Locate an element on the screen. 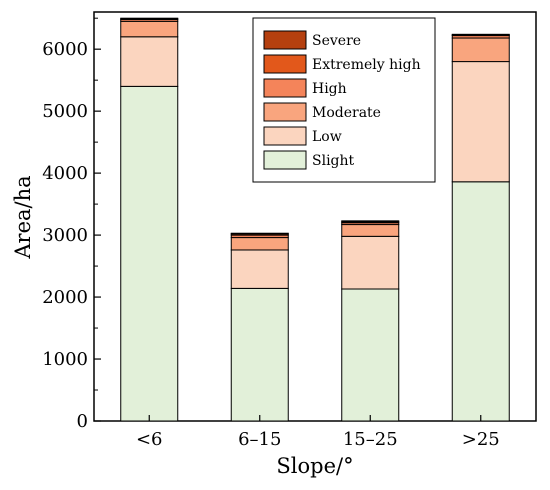 This screenshot has width=550, height=490. y-tick-label: 6000 is located at coordinates (65, 49).